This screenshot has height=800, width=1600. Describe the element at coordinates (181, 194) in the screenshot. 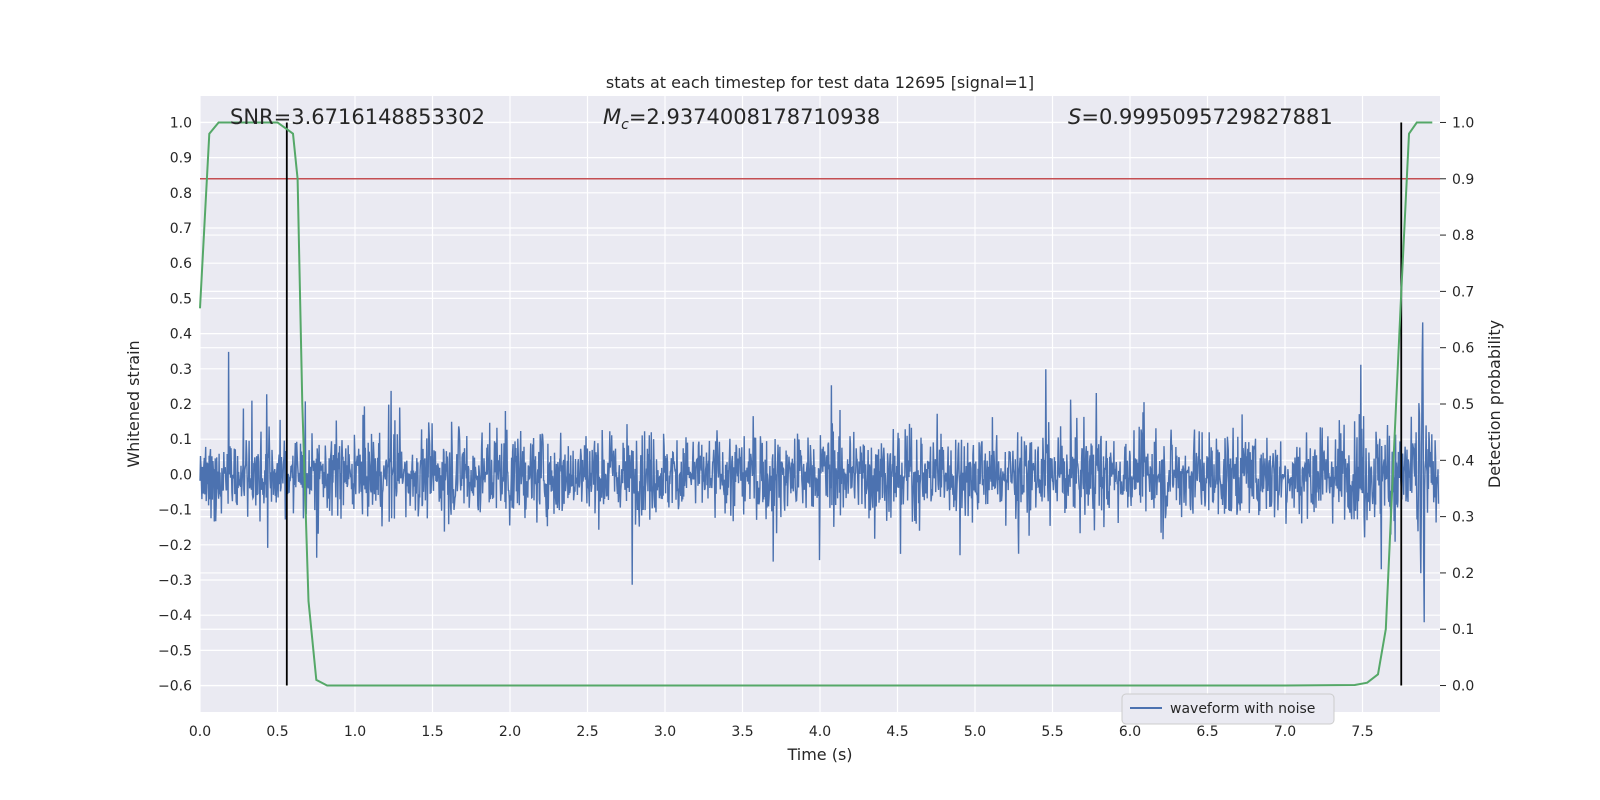

I see `y-tick-label: 0.8` at that location.